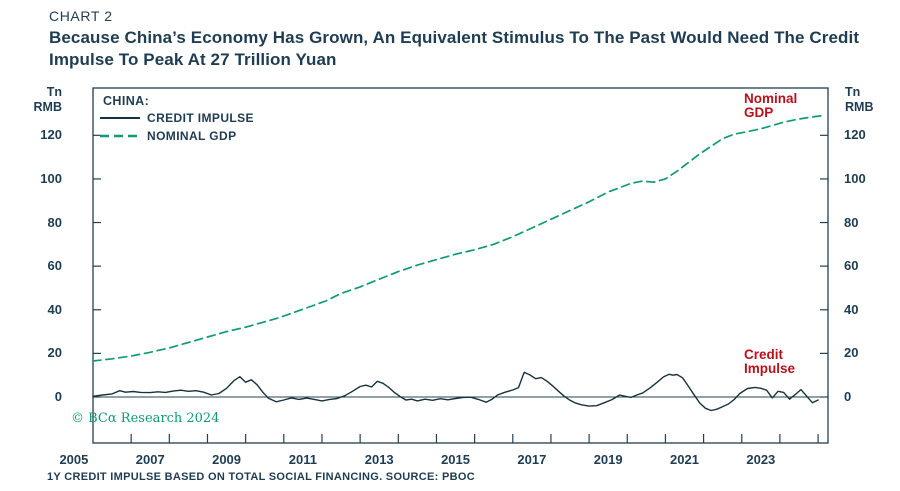 The height and width of the screenshot is (491, 900). Describe the element at coordinates (455, 391) in the screenshot. I see `credit-impulse-line` at that location.